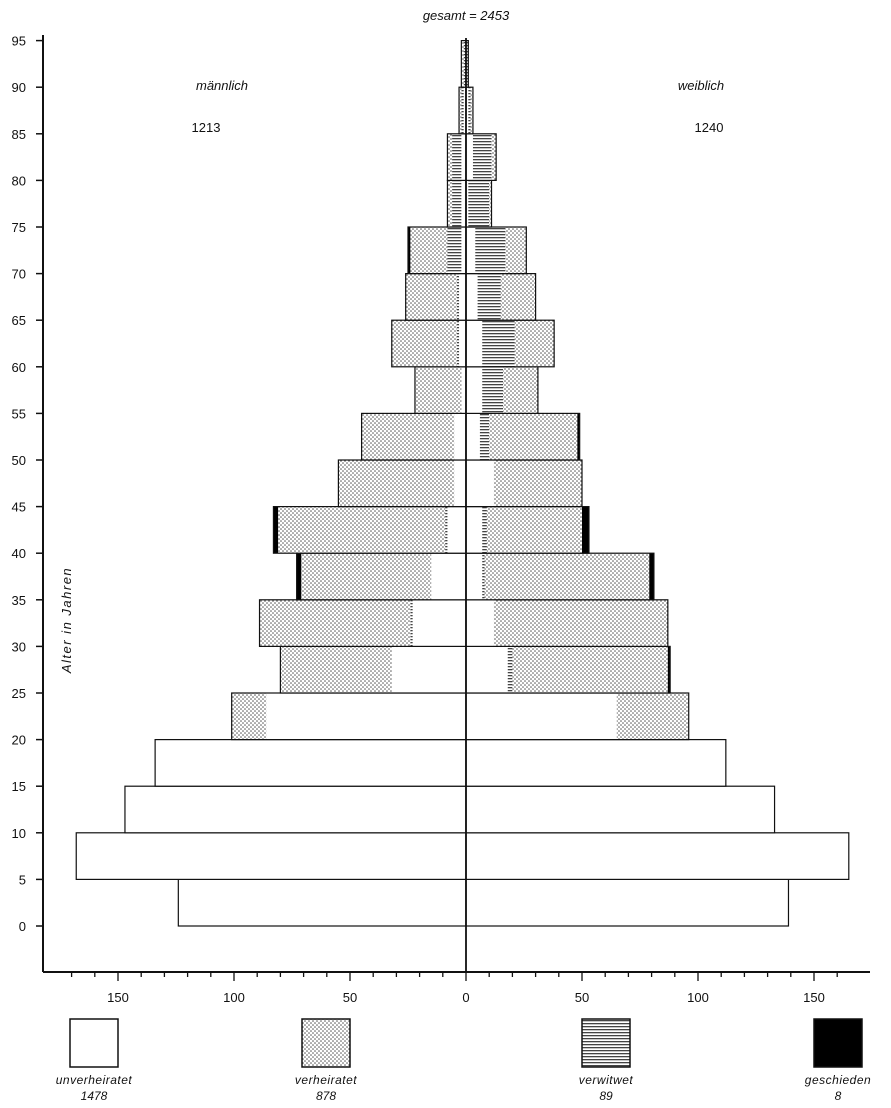  What do you see at coordinates (462, 343) in the screenshot?
I see `bar-male-unverheiratet-60–64` at bounding box center [462, 343].